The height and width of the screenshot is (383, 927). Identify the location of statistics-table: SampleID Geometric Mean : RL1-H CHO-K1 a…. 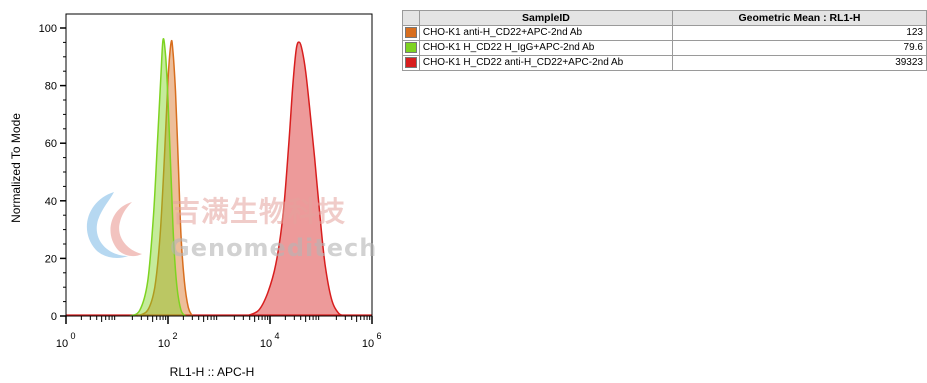
(664, 40).